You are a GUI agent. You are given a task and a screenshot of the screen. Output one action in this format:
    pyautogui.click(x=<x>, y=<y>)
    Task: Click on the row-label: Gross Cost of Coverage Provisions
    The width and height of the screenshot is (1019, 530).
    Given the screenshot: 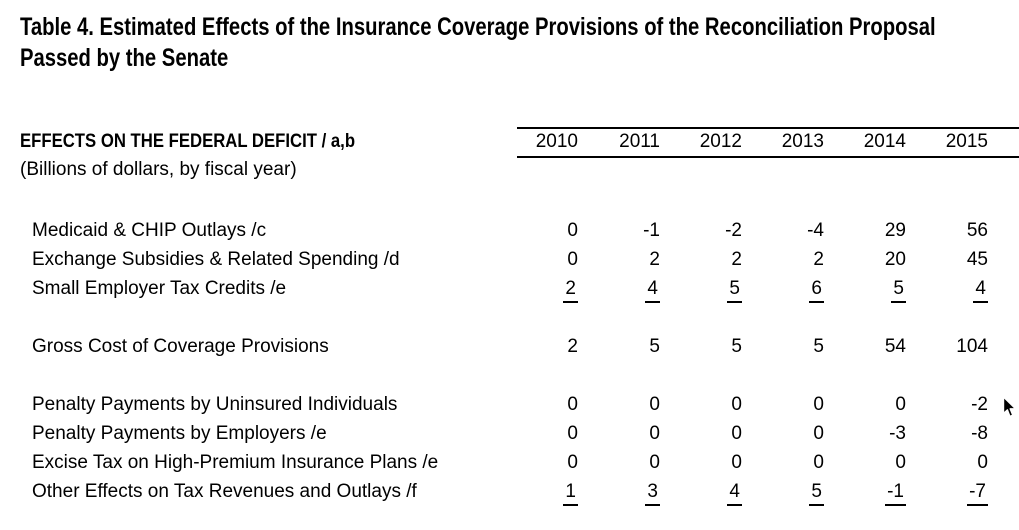 What is the action you would take?
    pyautogui.click(x=180, y=346)
    